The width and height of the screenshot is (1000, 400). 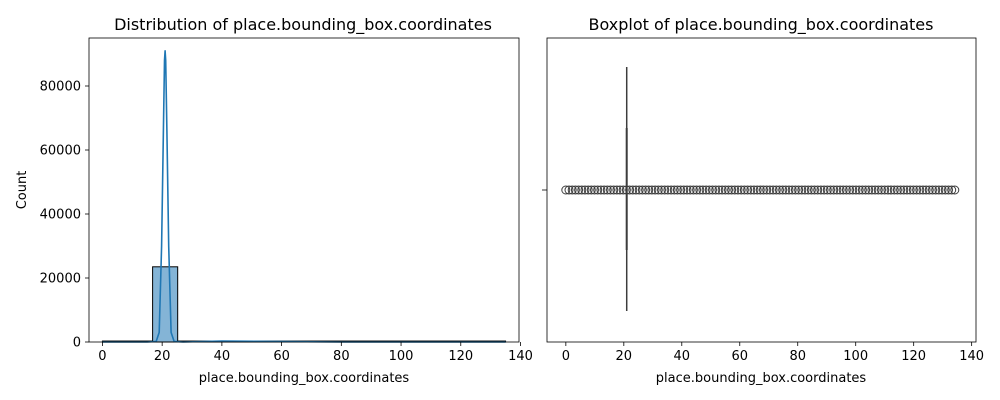 I want to click on x-tick-label: 80, so click(x=797, y=356).